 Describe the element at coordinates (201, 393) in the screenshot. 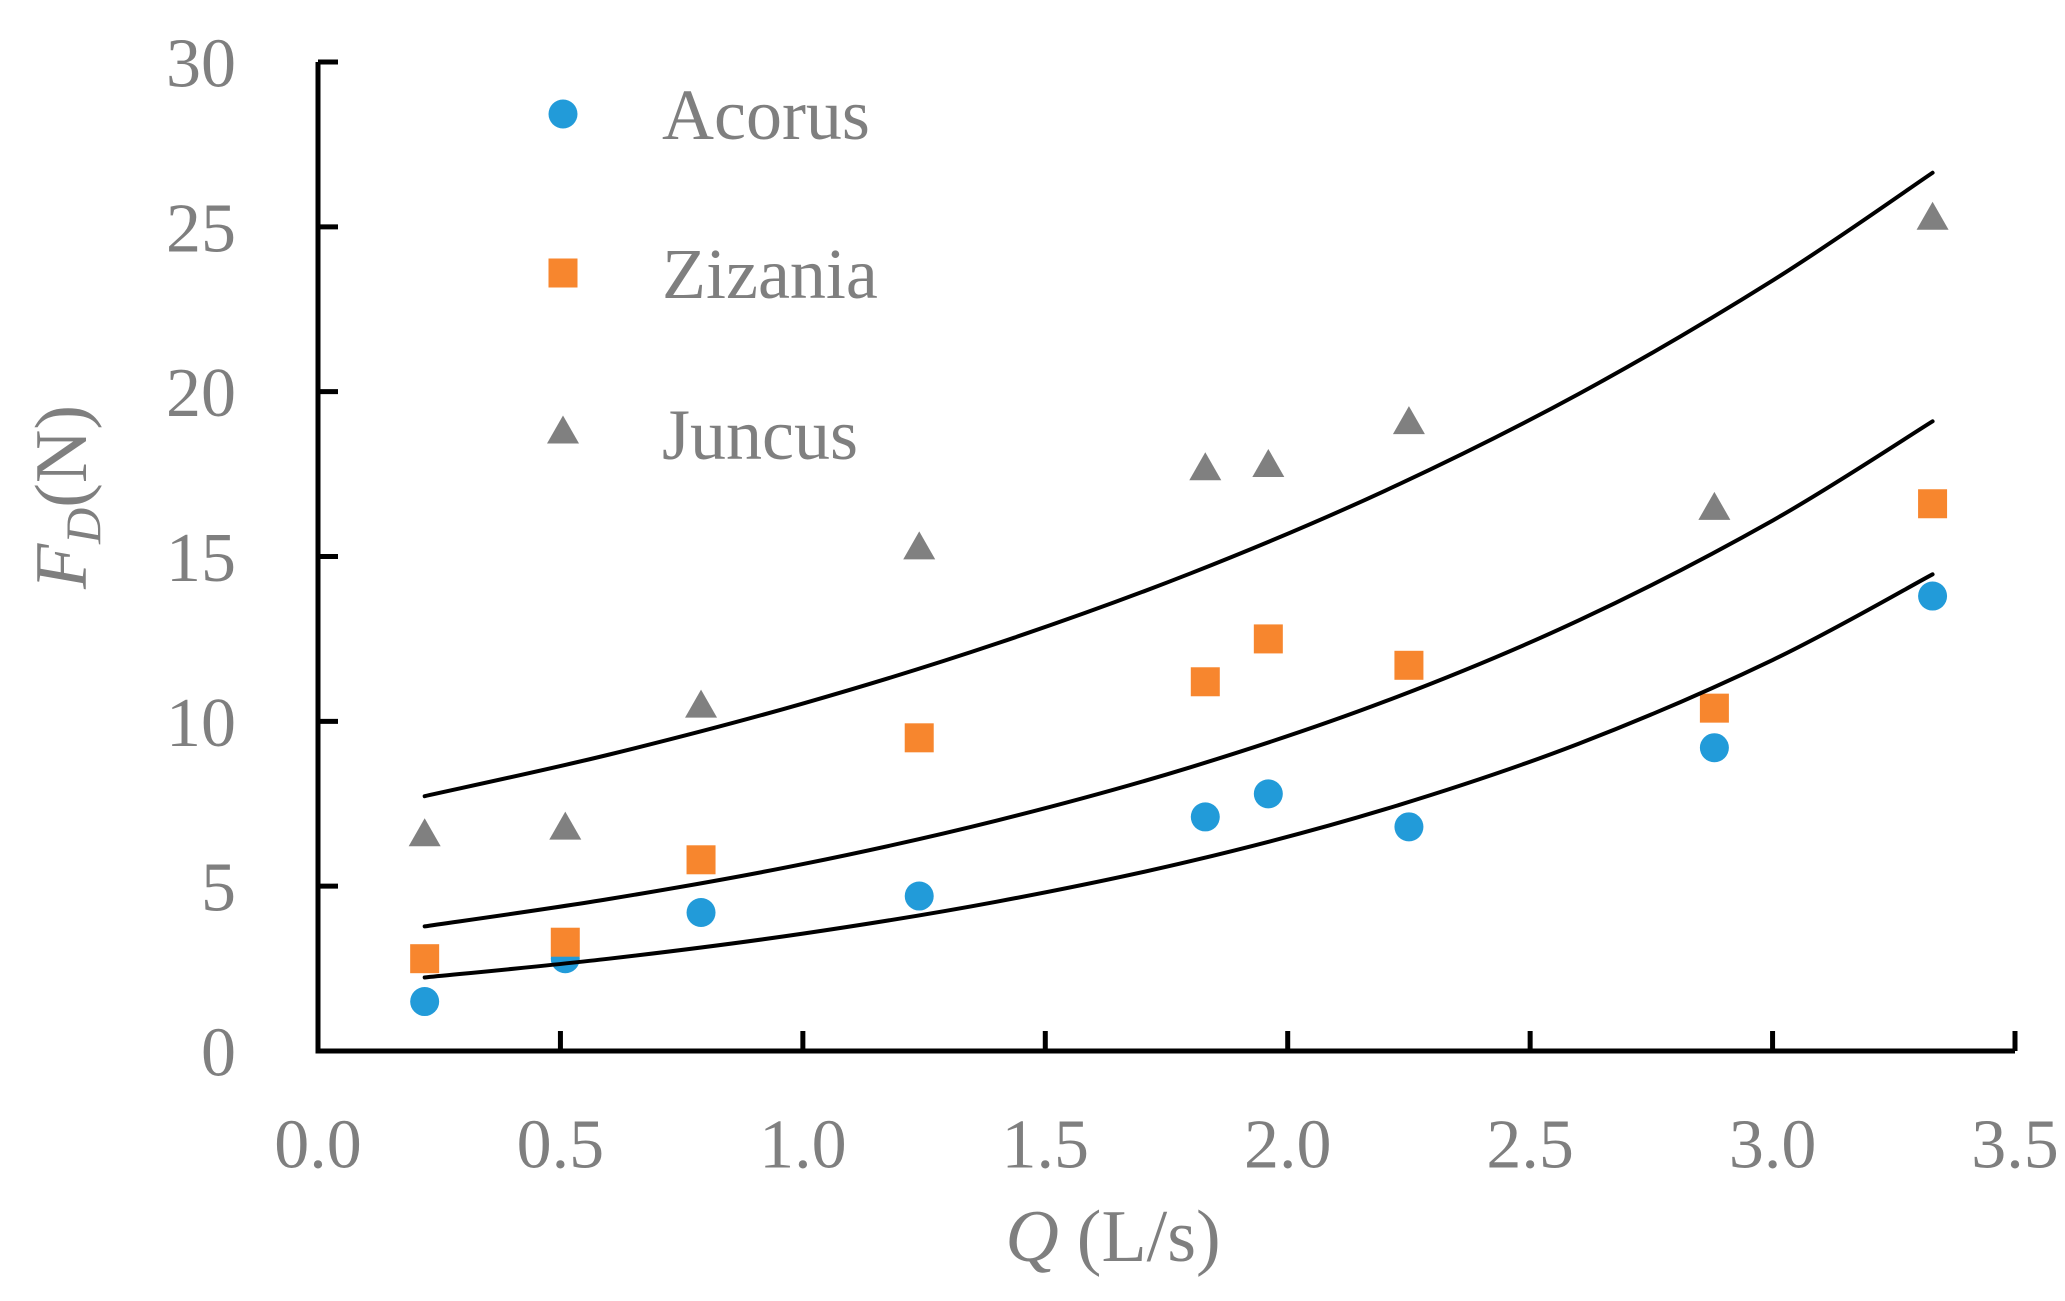

I see `y-tick-label: 20` at that location.